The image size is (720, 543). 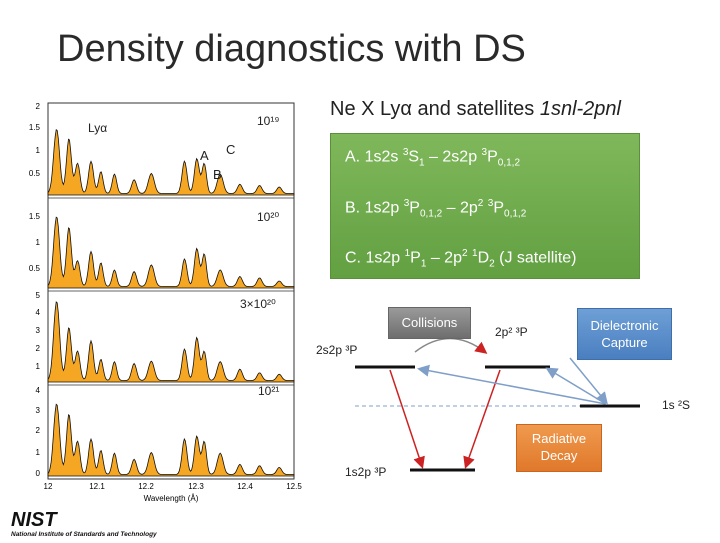 What do you see at coordinates (146, 486) in the screenshot?
I see `x-tick: 12.2` at bounding box center [146, 486].